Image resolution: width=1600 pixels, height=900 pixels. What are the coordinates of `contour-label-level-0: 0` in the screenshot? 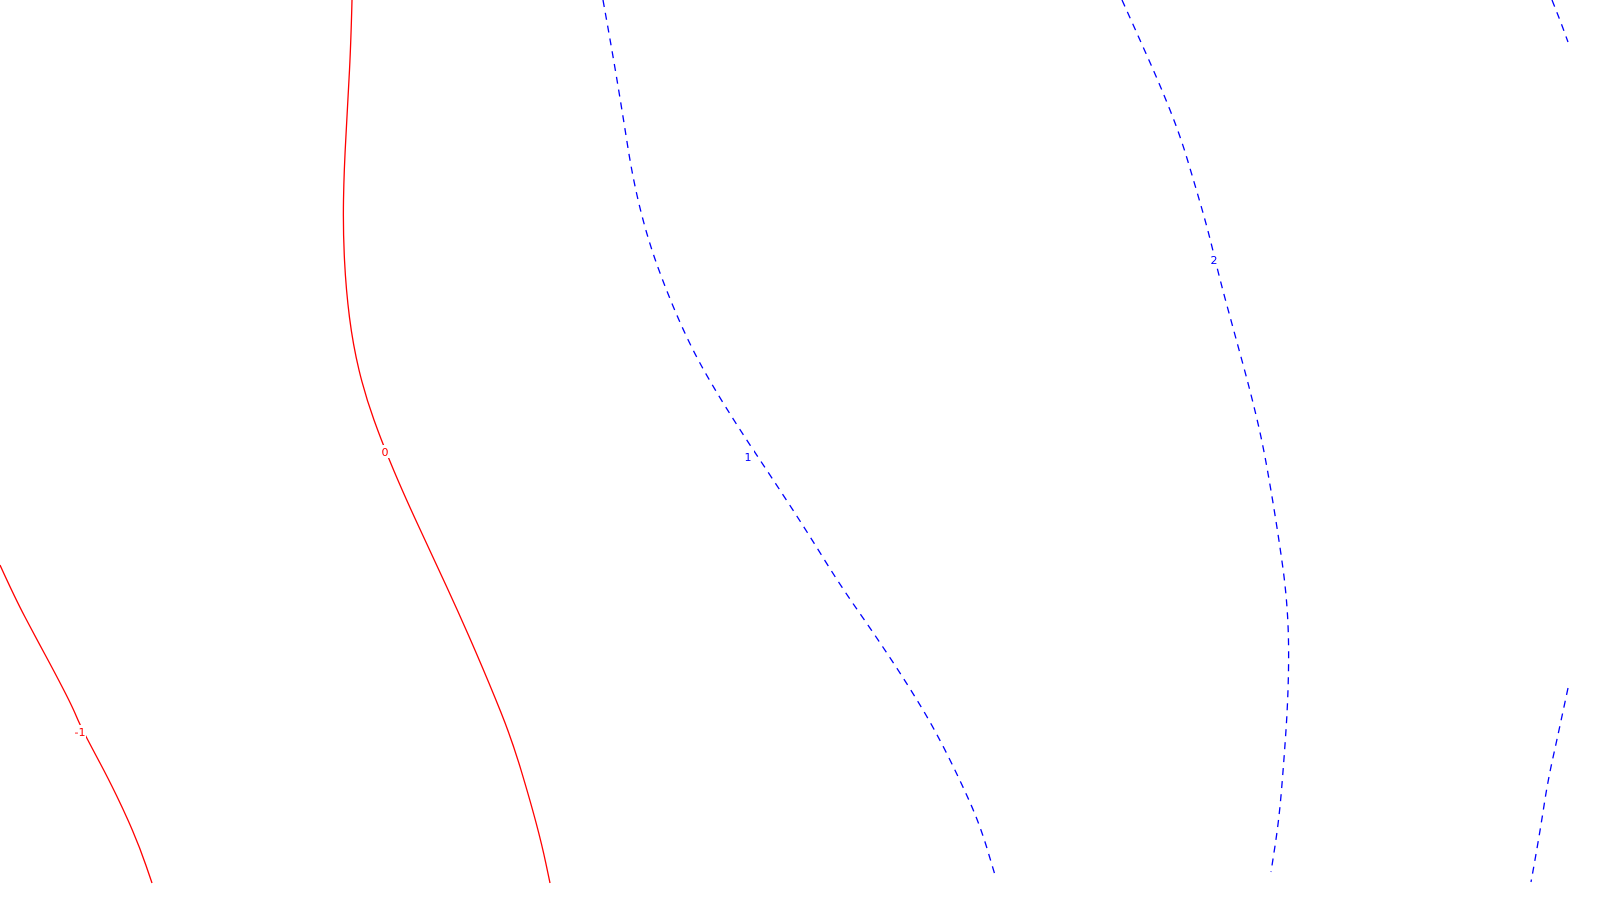 It's located at (385, 452).